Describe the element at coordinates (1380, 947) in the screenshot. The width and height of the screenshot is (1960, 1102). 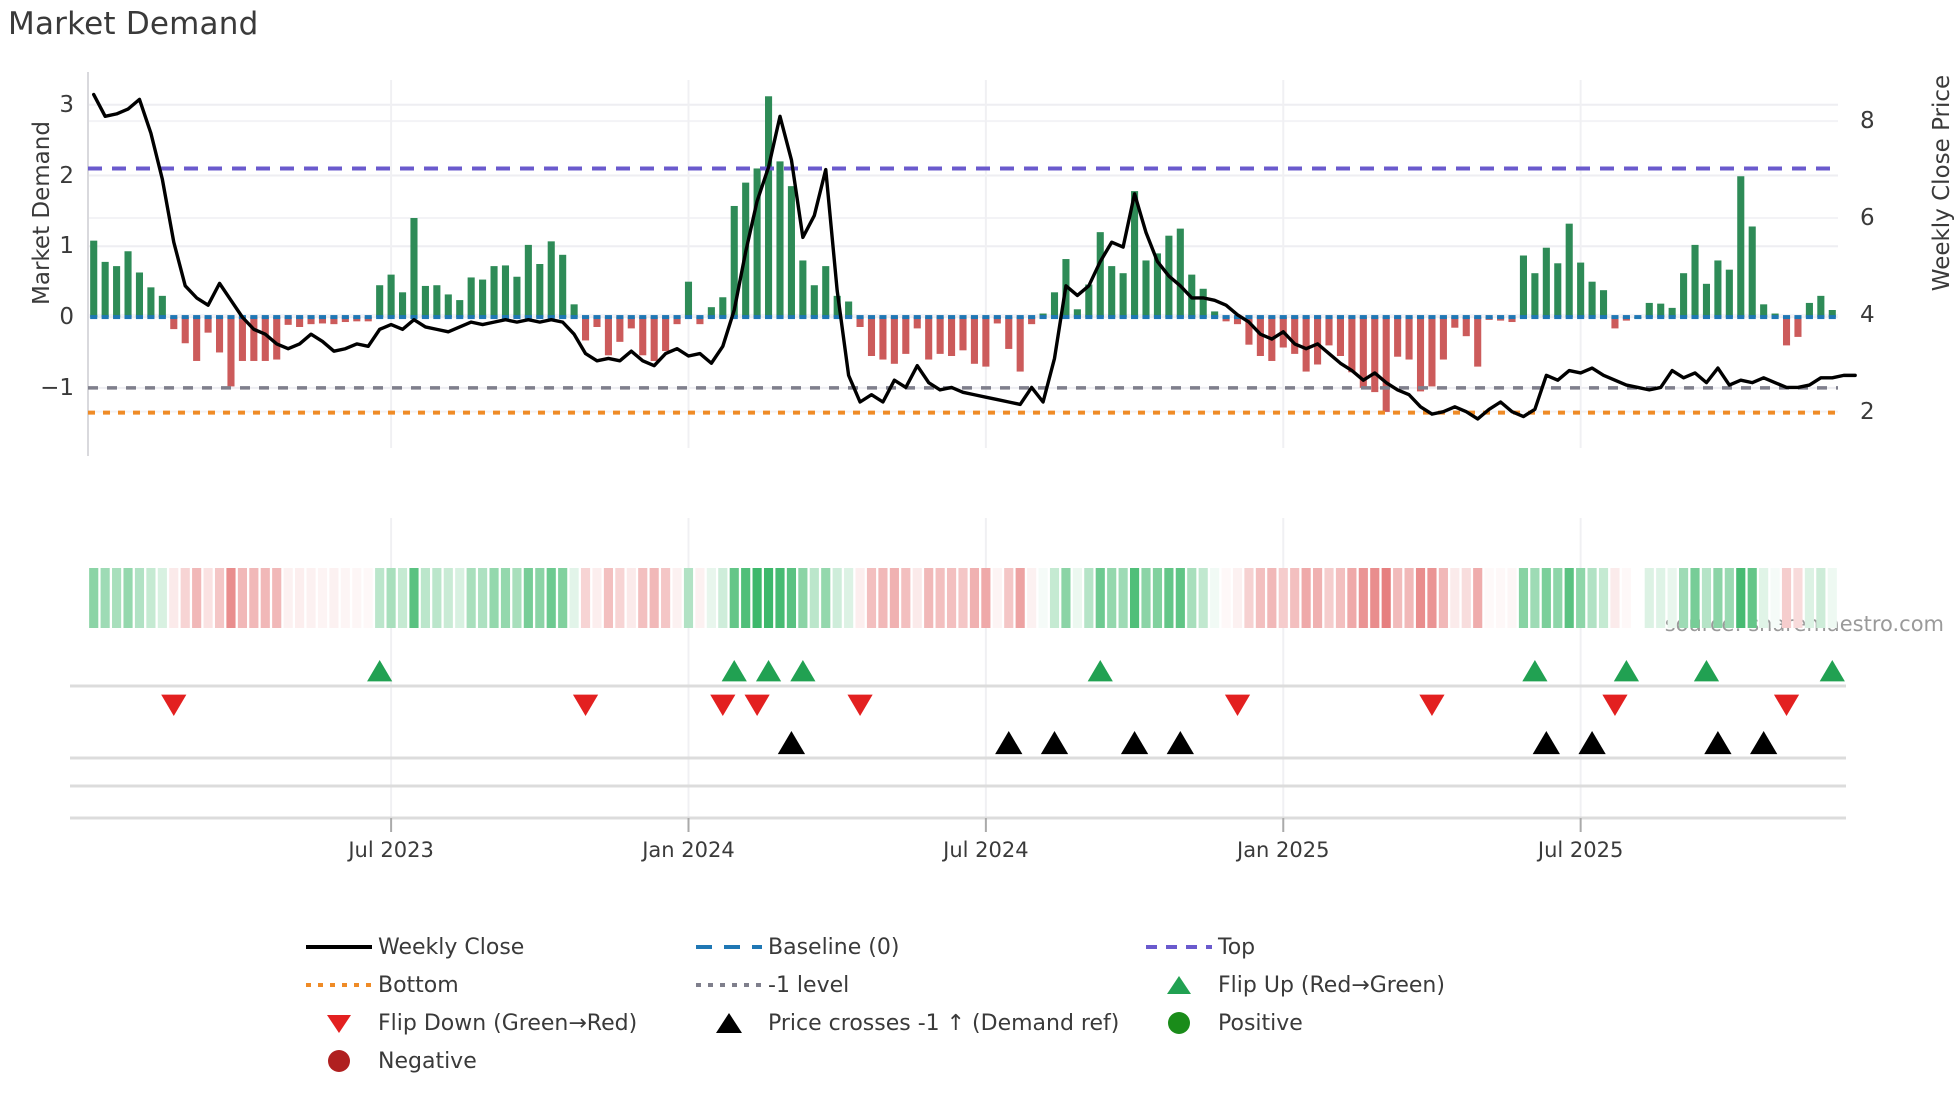
I see `legend-top: Top` at that location.